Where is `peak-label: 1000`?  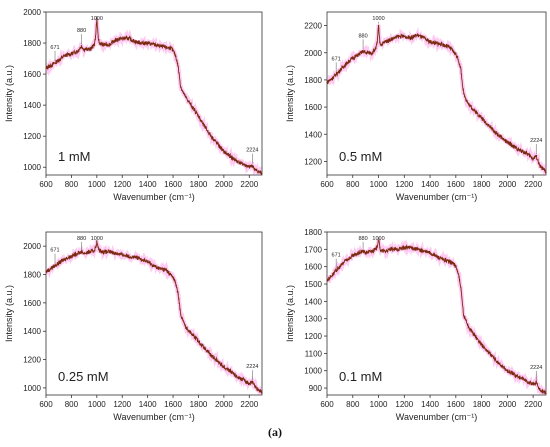 peak-label: 1000 is located at coordinates (97, 239).